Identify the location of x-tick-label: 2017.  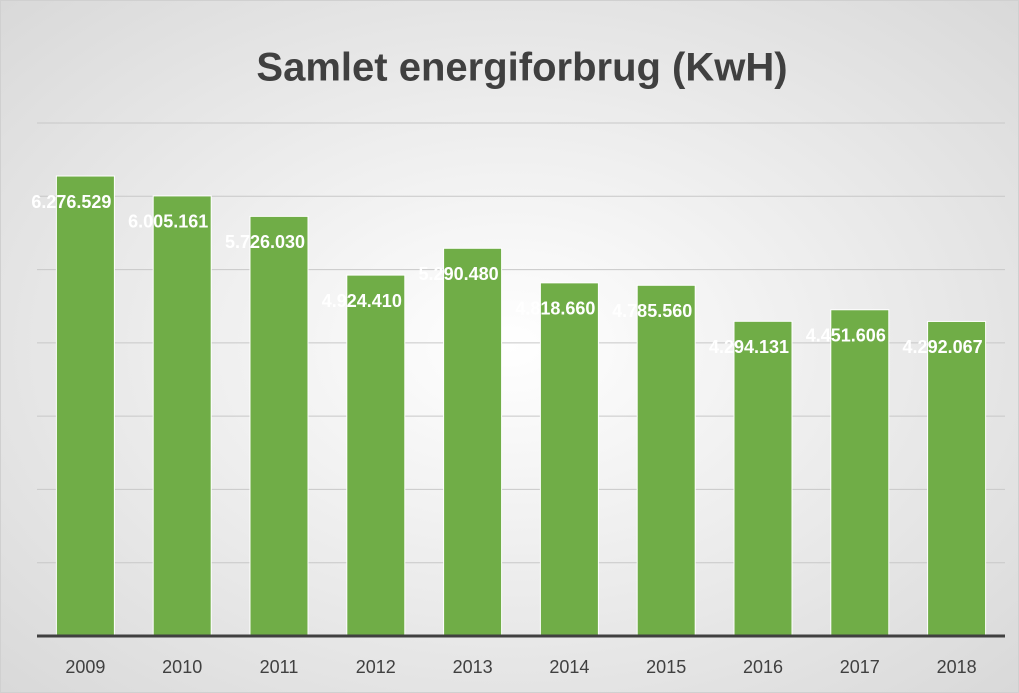
(860, 667).